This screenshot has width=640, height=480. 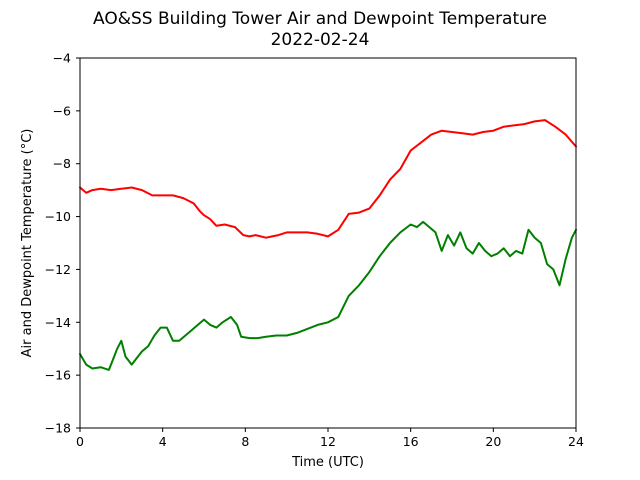 What do you see at coordinates (58, 216) in the screenshot?
I see `y-tick-label: −10` at bounding box center [58, 216].